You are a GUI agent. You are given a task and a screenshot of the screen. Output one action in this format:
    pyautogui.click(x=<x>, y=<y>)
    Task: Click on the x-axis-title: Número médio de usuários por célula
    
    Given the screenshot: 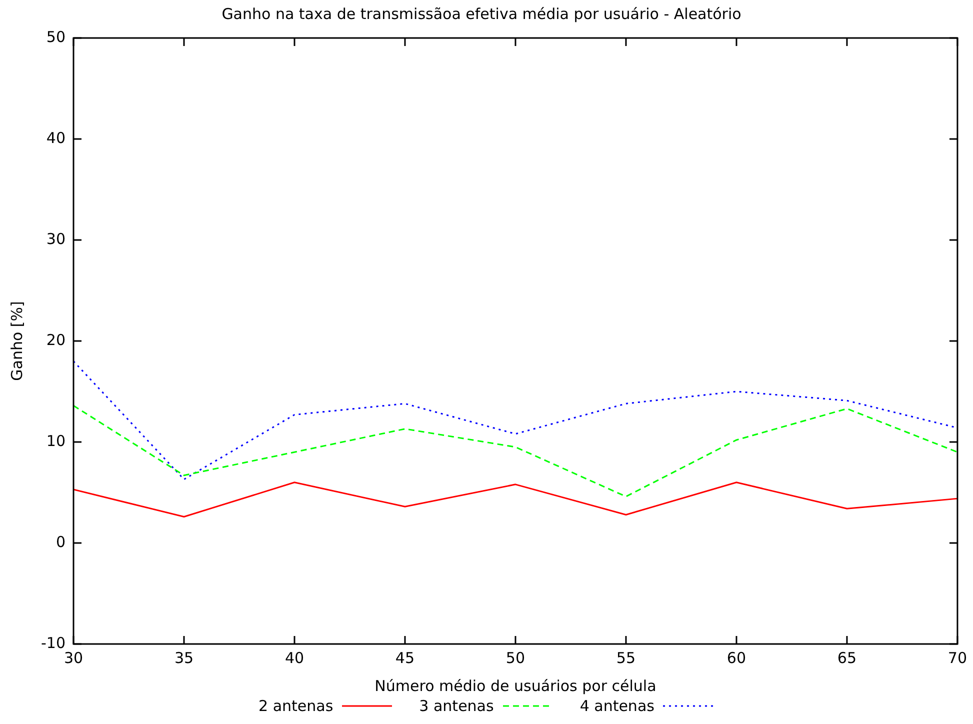 What is the action you would take?
    pyautogui.click(x=515, y=685)
    